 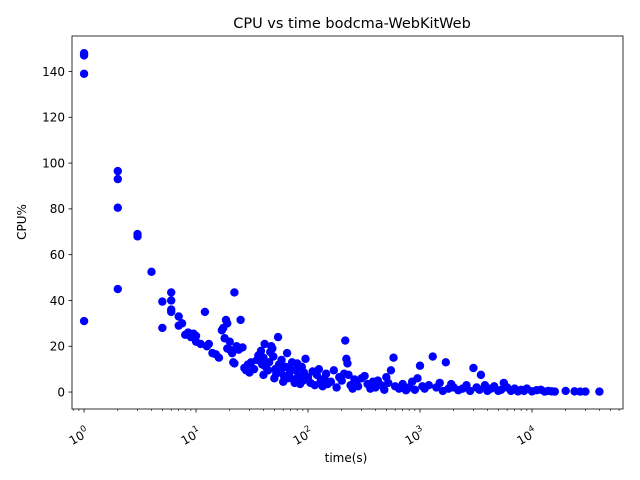 What do you see at coordinates (346, 458) in the screenshot?
I see `x-axis-label: time(s)` at bounding box center [346, 458].